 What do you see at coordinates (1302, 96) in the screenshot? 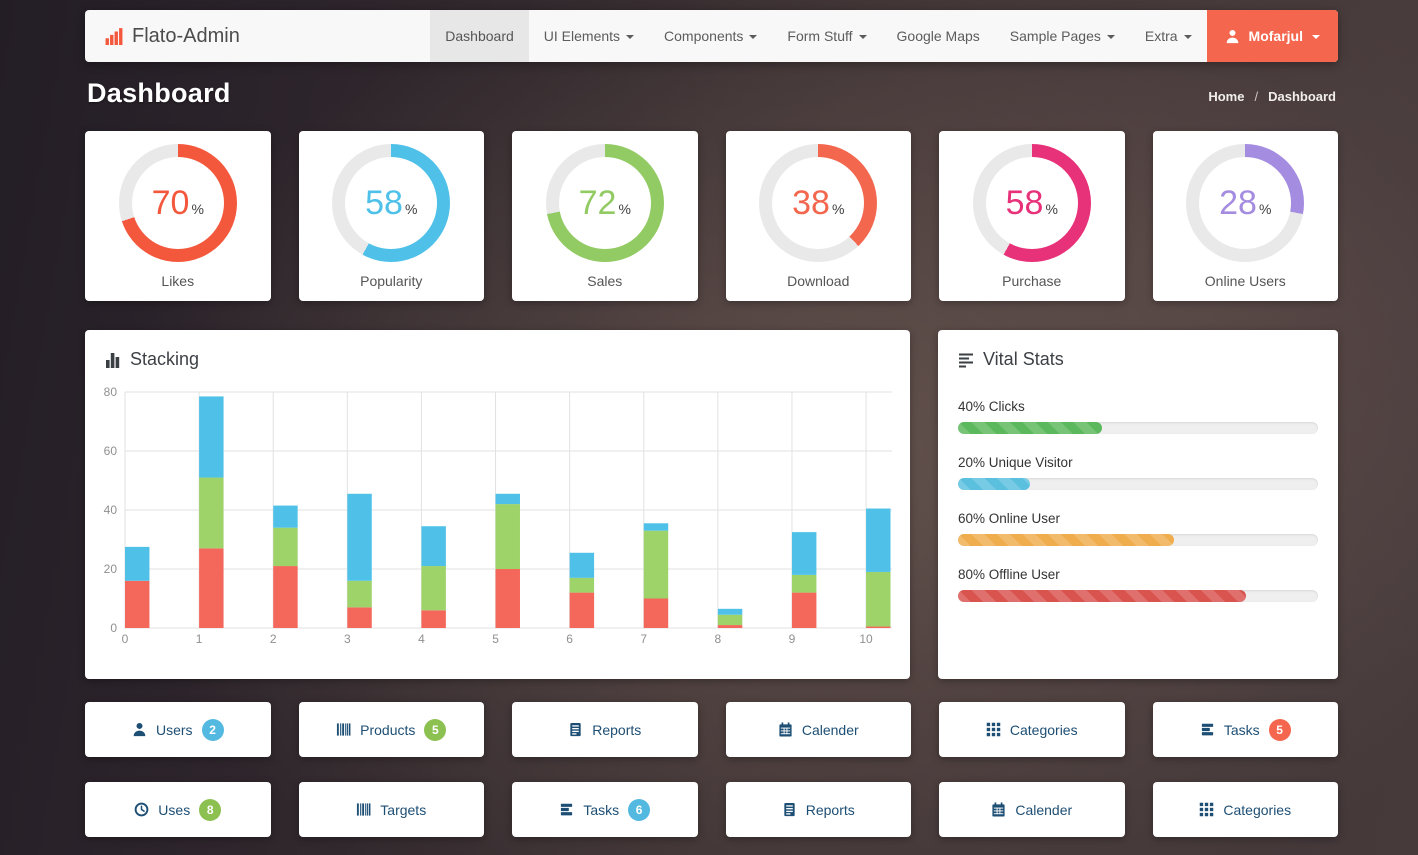
I see `breadcrumb-current: Dashboard` at bounding box center [1302, 96].